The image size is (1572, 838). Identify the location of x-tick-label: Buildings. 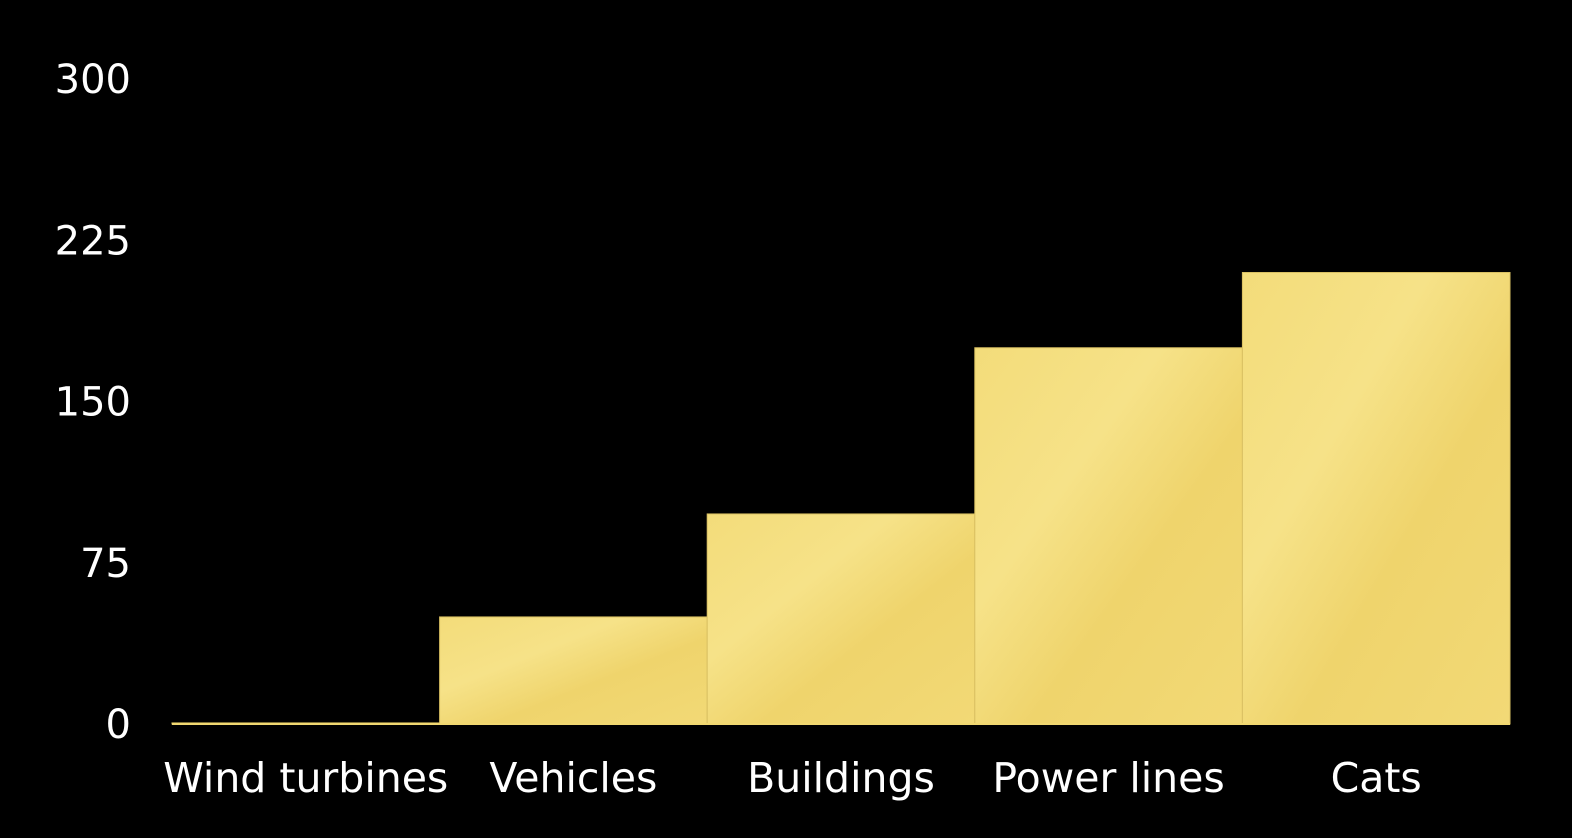
(841, 778).